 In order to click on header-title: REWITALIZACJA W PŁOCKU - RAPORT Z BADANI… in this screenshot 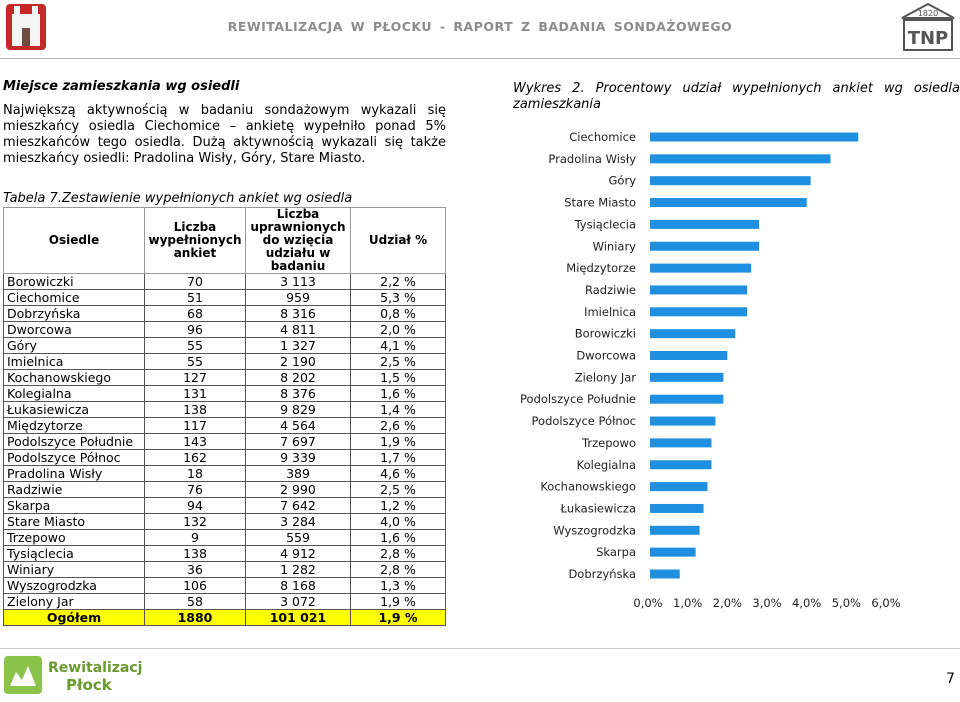, I will do `click(480, 26)`.